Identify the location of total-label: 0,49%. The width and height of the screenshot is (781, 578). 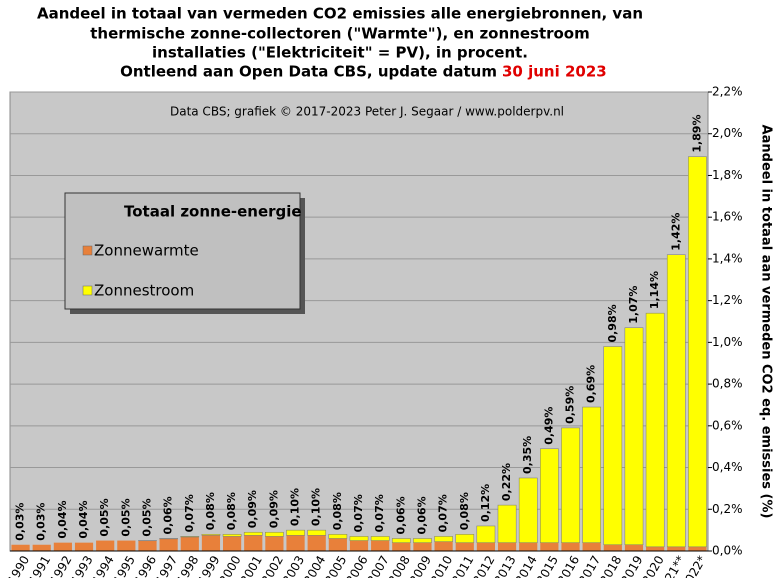
(548, 426).